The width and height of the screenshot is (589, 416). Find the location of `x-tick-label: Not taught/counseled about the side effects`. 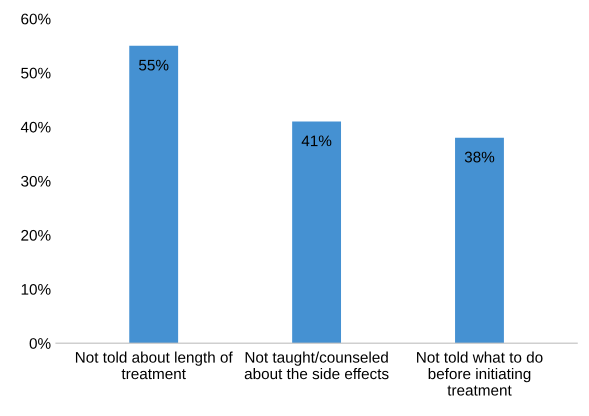

x-tick-label: Not taught/counseled about the side effects is located at coordinates (316, 366).